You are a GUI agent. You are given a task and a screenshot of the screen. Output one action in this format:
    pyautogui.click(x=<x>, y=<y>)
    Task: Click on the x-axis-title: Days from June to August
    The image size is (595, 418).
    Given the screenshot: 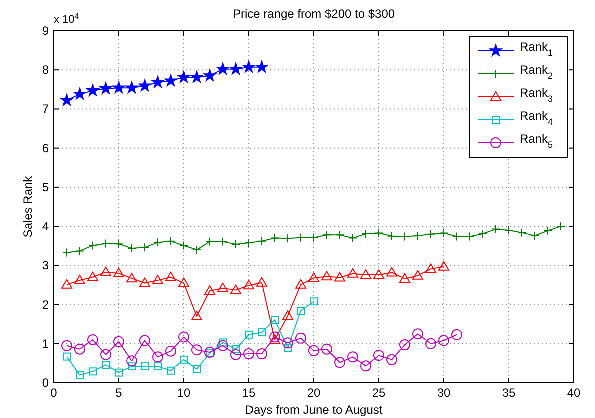 What is the action you would take?
    pyautogui.click(x=314, y=410)
    